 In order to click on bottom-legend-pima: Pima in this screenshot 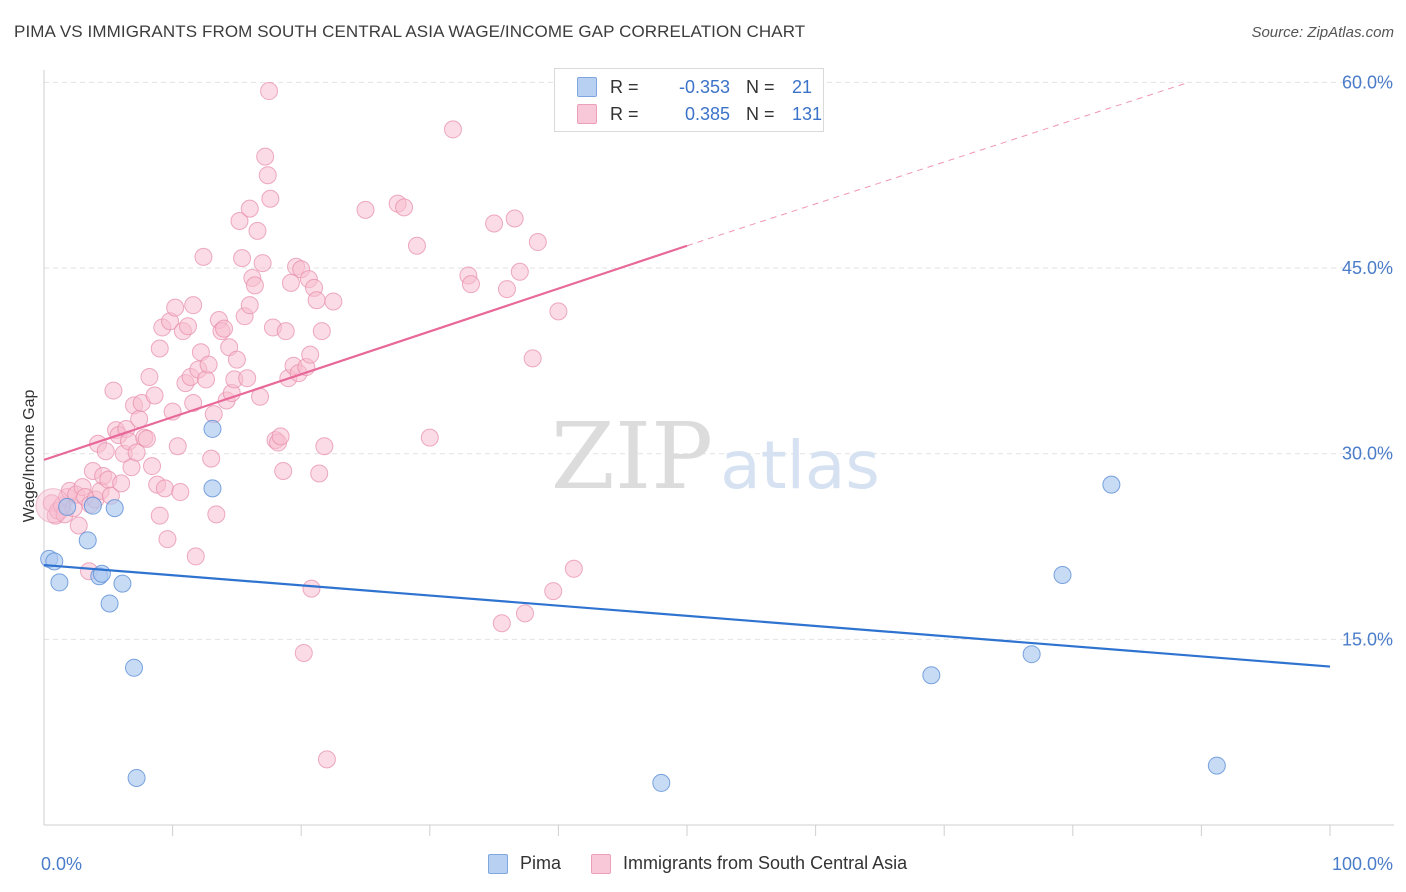, I will do `click(524, 863)`.